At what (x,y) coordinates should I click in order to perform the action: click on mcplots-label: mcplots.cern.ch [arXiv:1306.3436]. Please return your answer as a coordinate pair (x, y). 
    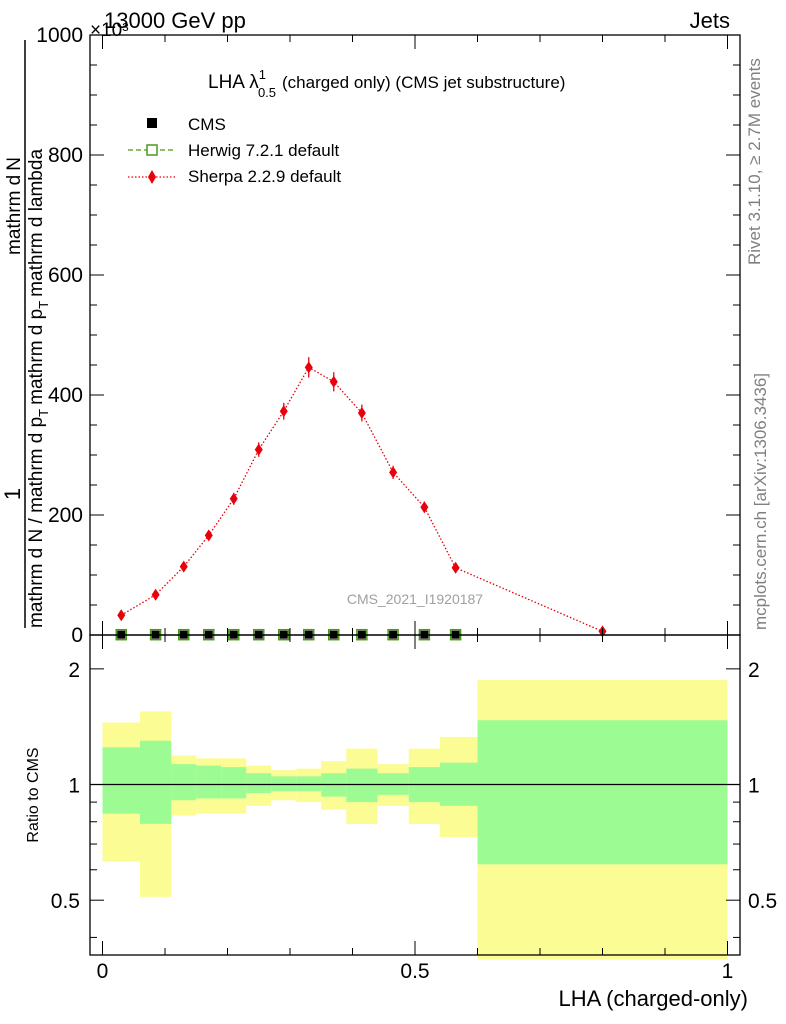
    Looking at the image, I should click on (760, 501).